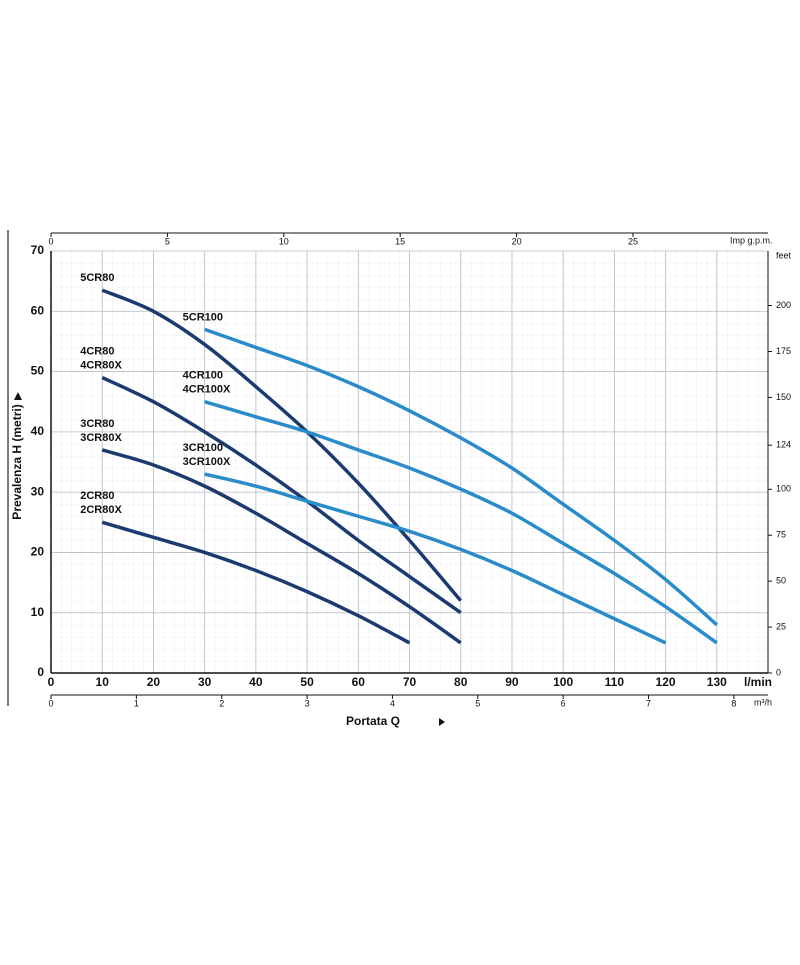  I want to click on x-tick-label: 80, so click(461, 682).